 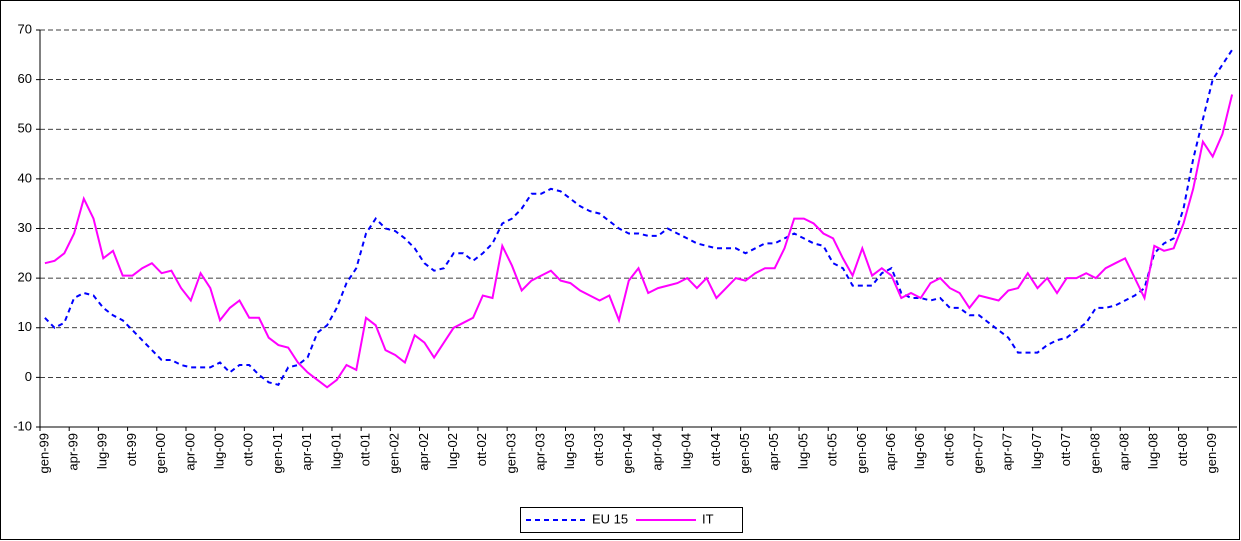 What do you see at coordinates (627, 453) in the screenshot?
I see `x-tick-label: gen-04` at bounding box center [627, 453].